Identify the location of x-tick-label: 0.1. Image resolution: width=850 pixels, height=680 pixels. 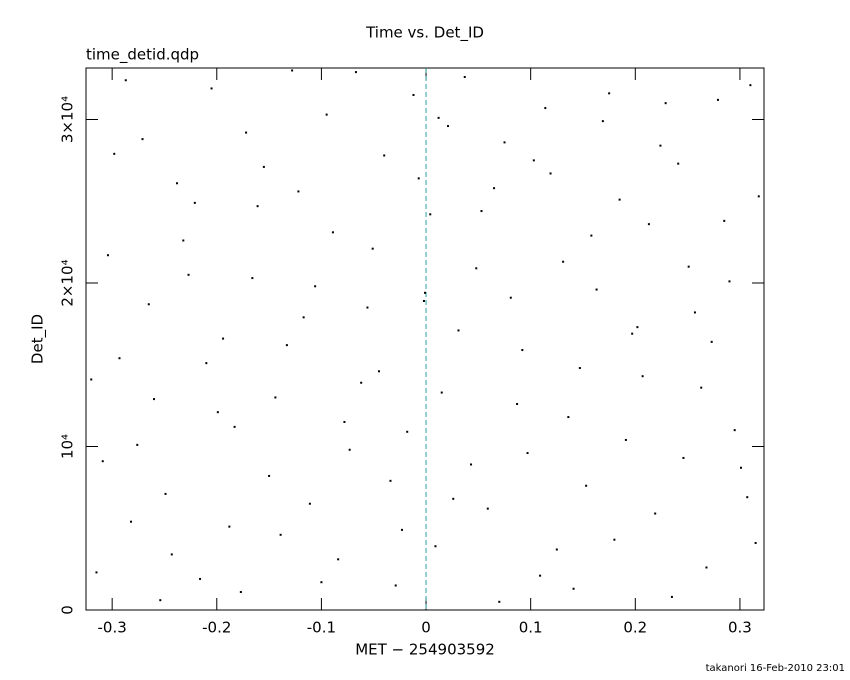
(531, 628).